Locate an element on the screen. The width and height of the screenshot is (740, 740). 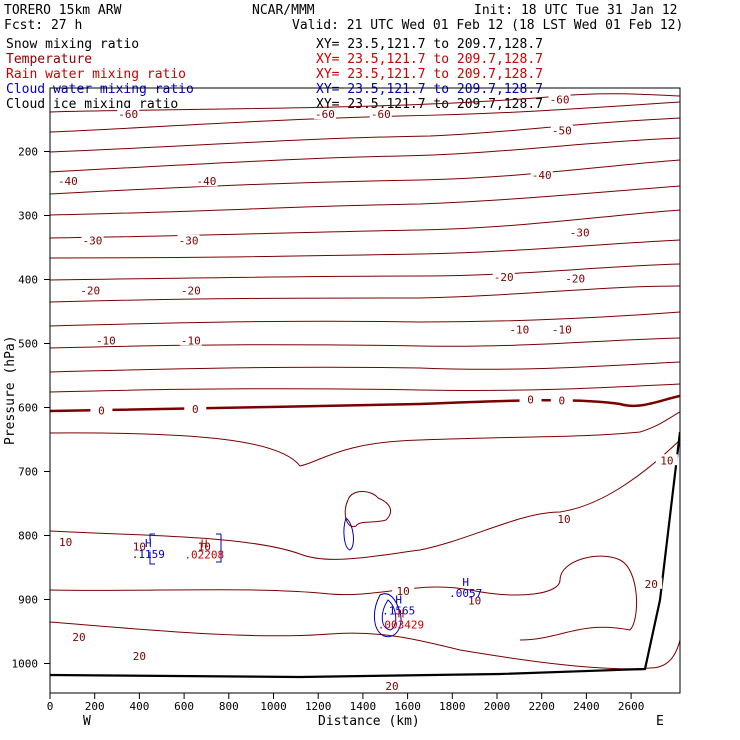
field-name: Cloud water mixing ratio is located at coordinates (100, 89).